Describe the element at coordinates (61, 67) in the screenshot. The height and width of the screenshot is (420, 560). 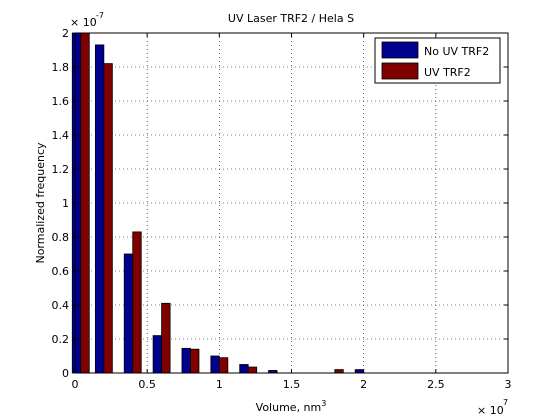
I see `y-tick-label: 1.8` at that location.